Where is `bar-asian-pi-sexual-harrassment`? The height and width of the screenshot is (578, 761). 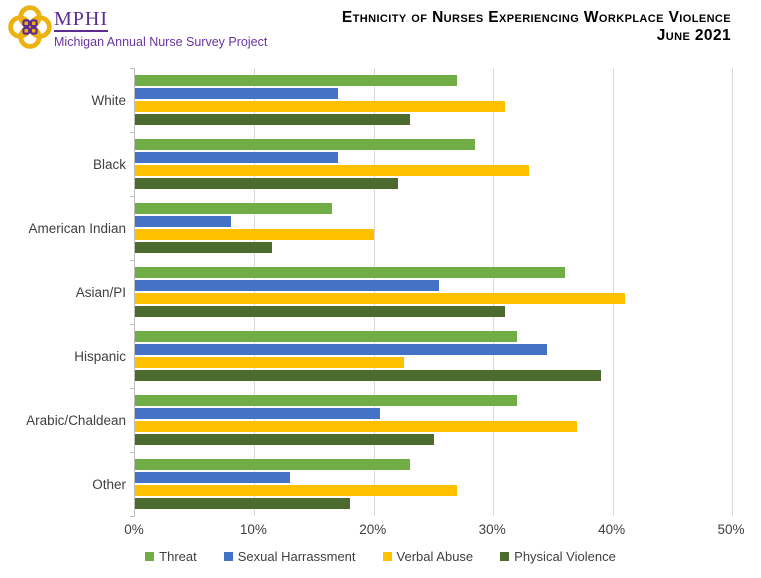
bar-asian-pi-sexual-harrassment is located at coordinates (287, 285).